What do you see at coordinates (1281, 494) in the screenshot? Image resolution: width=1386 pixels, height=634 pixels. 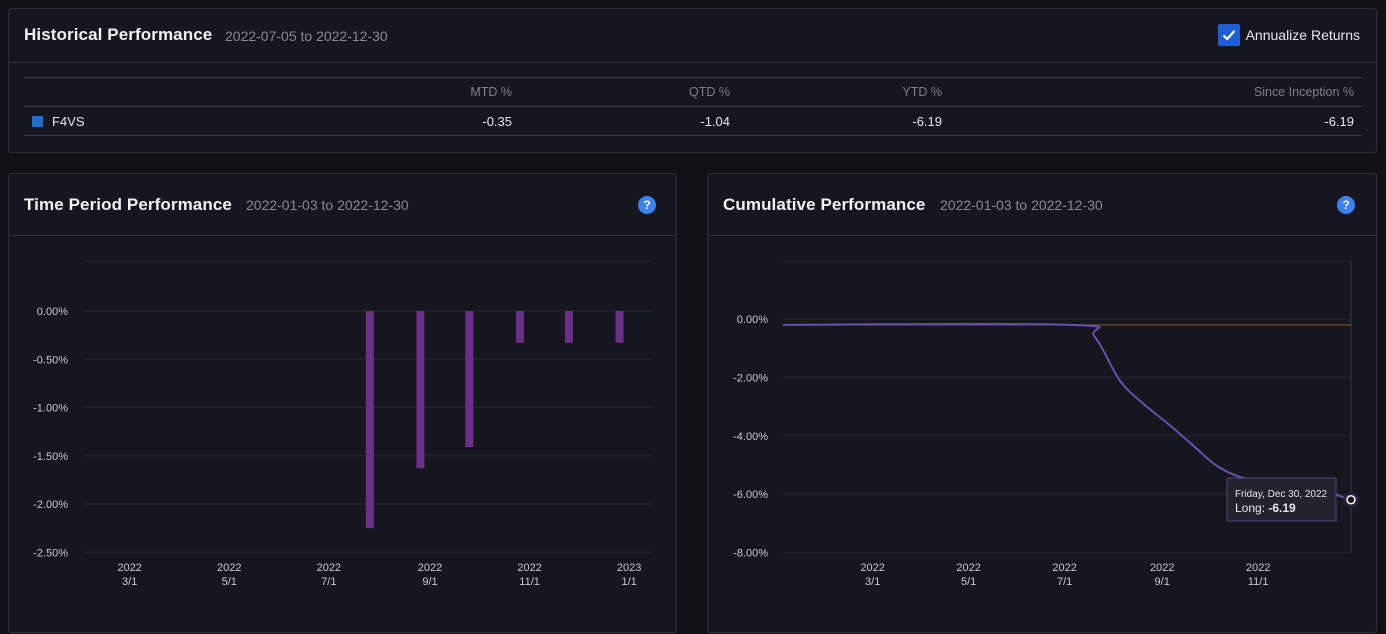 I see `tooltip-date: Friday, Dec 30, 2022` at bounding box center [1281, 494].